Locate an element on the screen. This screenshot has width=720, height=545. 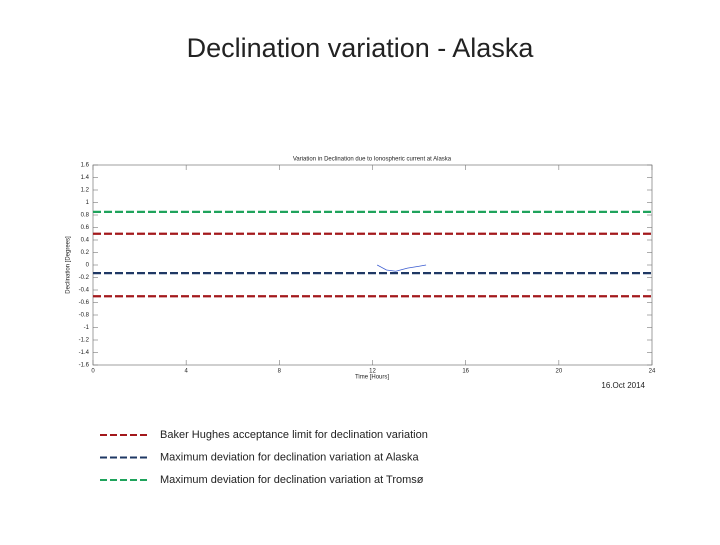
y-tick-label: 0.2 is located at coordinates (85, 253).